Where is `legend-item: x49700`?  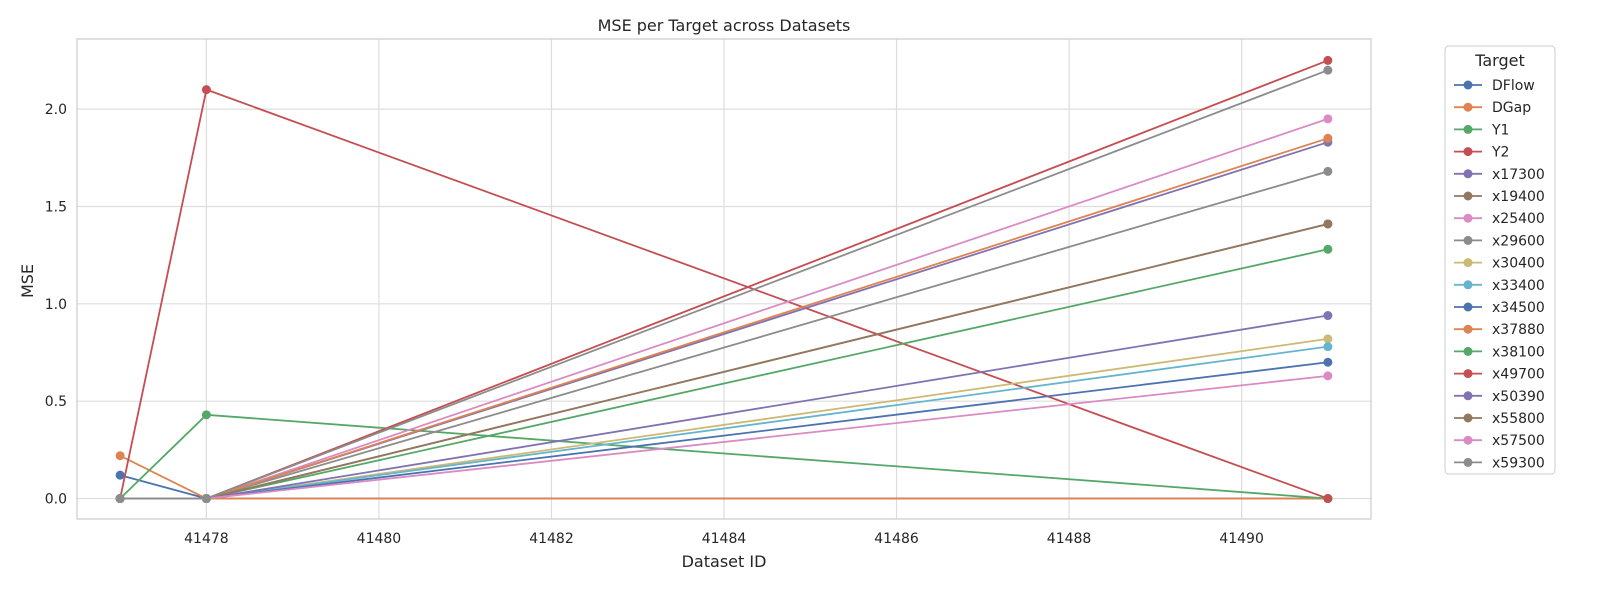
legend-item: x49700 is located at coordinates (1499, 375).